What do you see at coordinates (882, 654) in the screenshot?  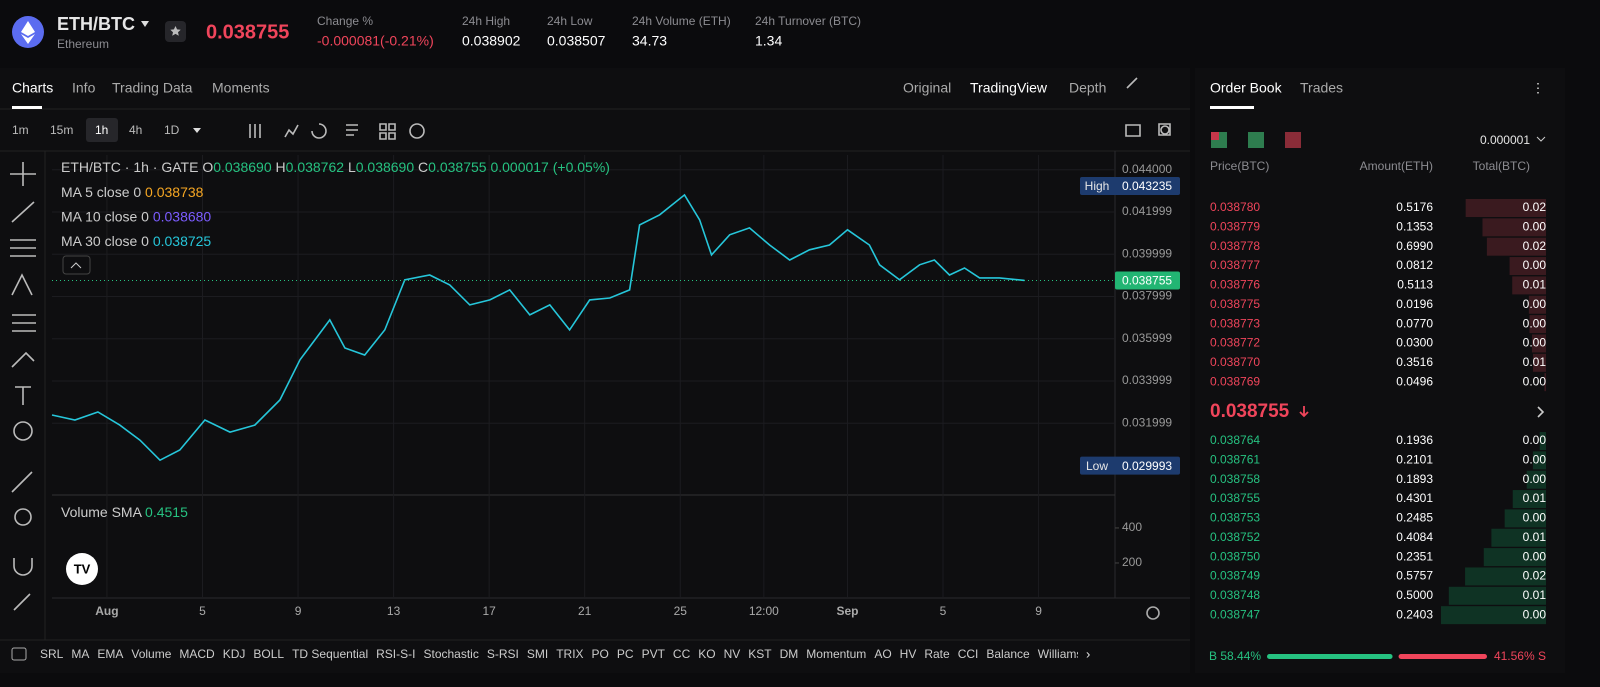 I see `indicator: AO` at bounding box center [882, 654].